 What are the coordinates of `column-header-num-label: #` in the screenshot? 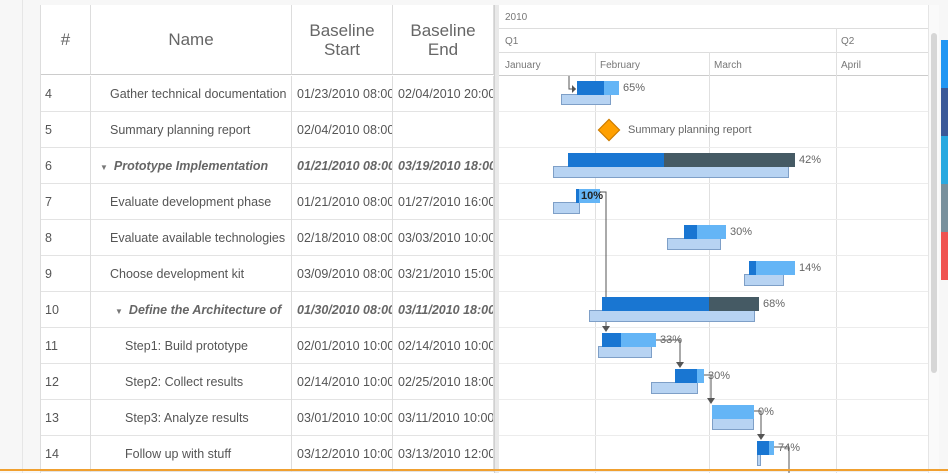 It's located at (65, 39).